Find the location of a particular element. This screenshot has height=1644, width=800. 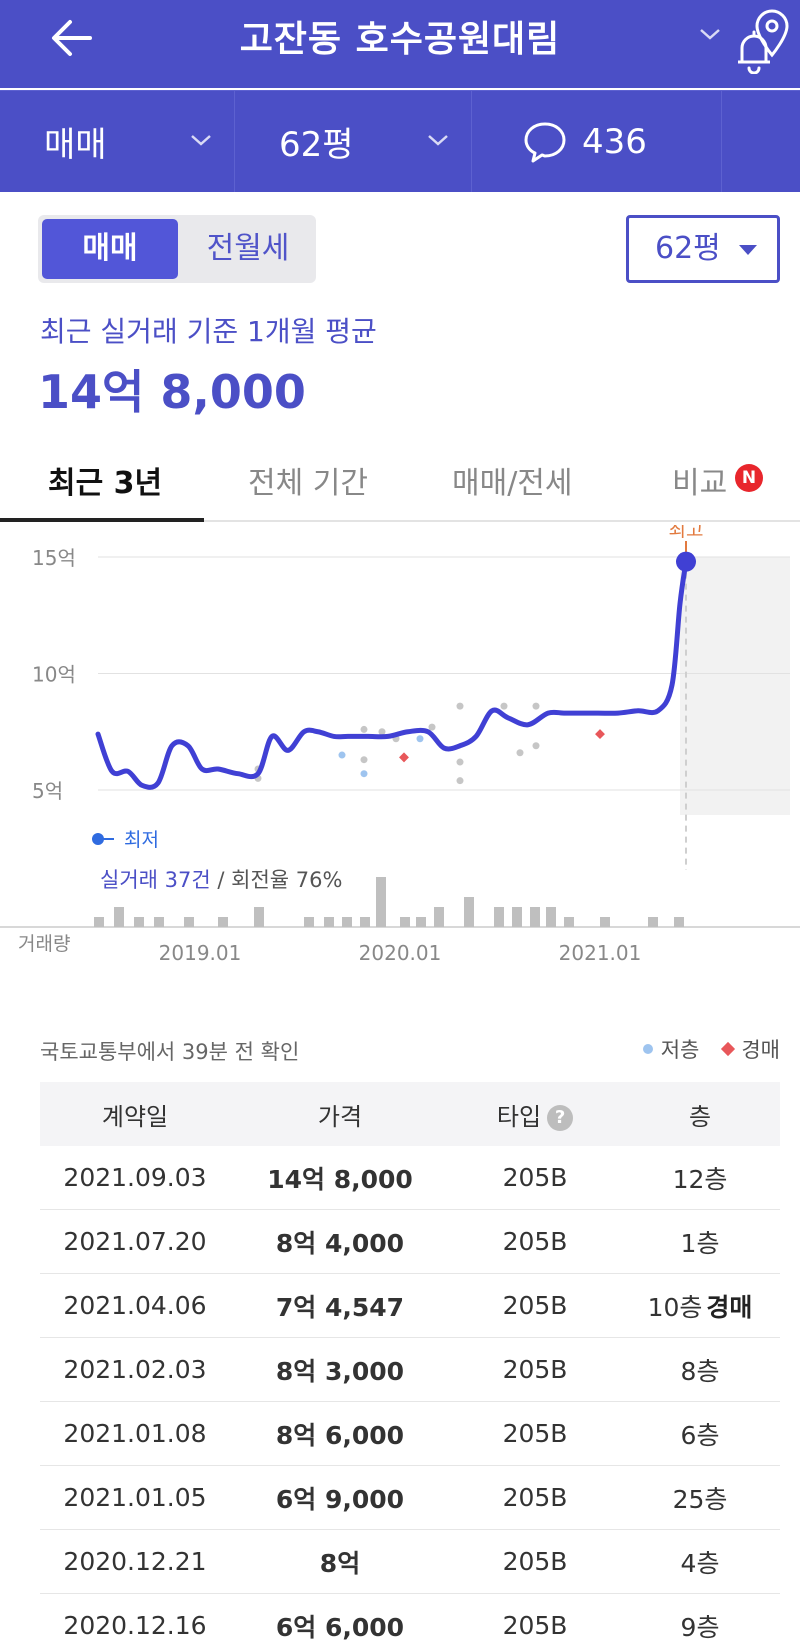

row-floor-cell: 25층 is located at coordinates (700, 1498).